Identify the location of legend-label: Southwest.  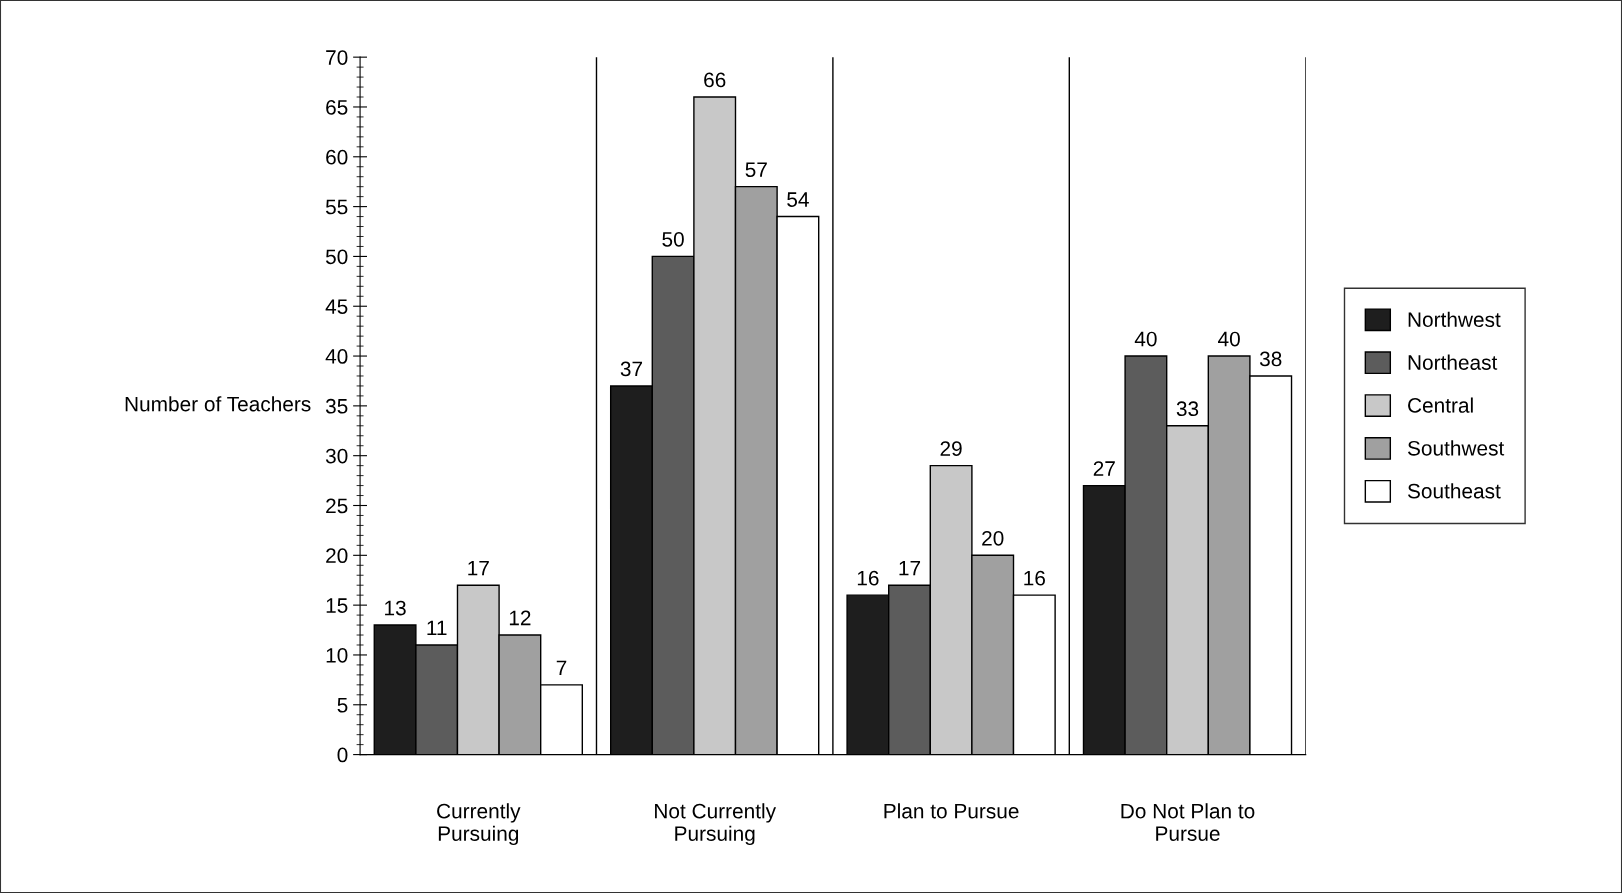
(1456, 448).